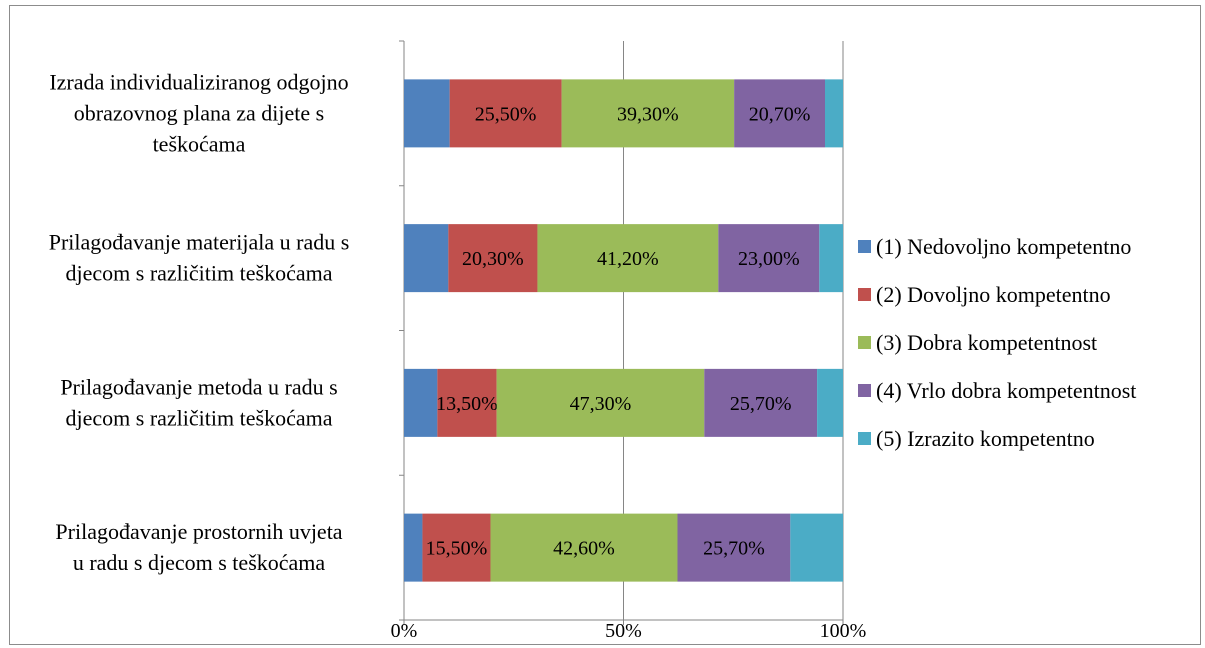 The image size is (1205, 648). I want to click on data-label: 47,30%, so click(601, 404).